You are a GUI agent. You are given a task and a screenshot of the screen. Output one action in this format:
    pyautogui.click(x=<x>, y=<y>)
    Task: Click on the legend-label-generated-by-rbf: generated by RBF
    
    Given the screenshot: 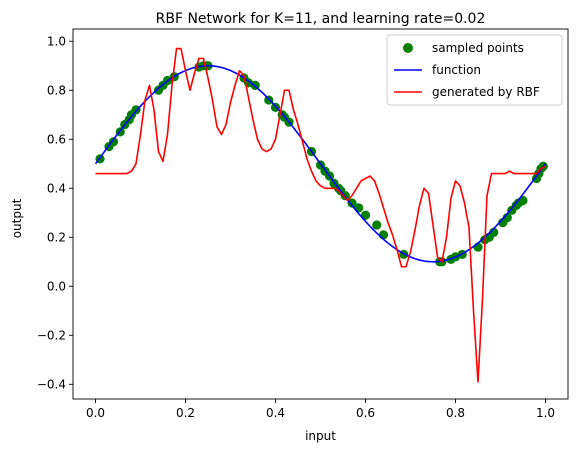 What is the action you would take?
    pyautogui.click(x=486, y=92)
    